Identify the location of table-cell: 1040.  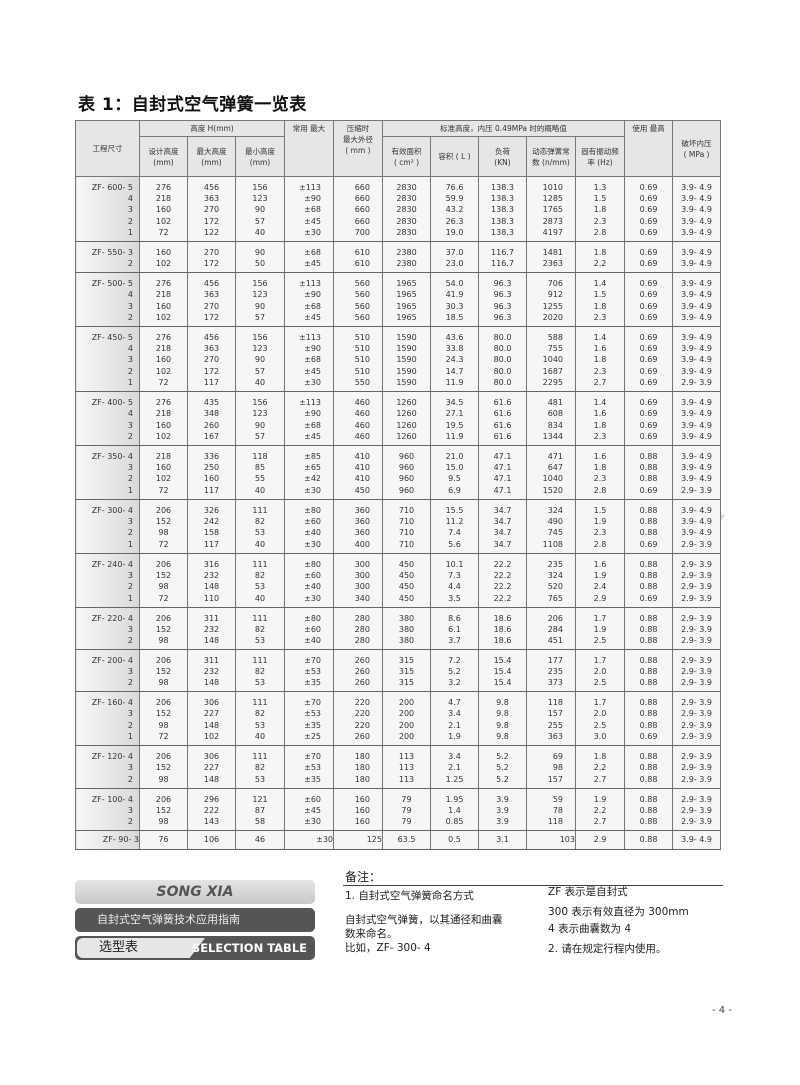
(551, 360).